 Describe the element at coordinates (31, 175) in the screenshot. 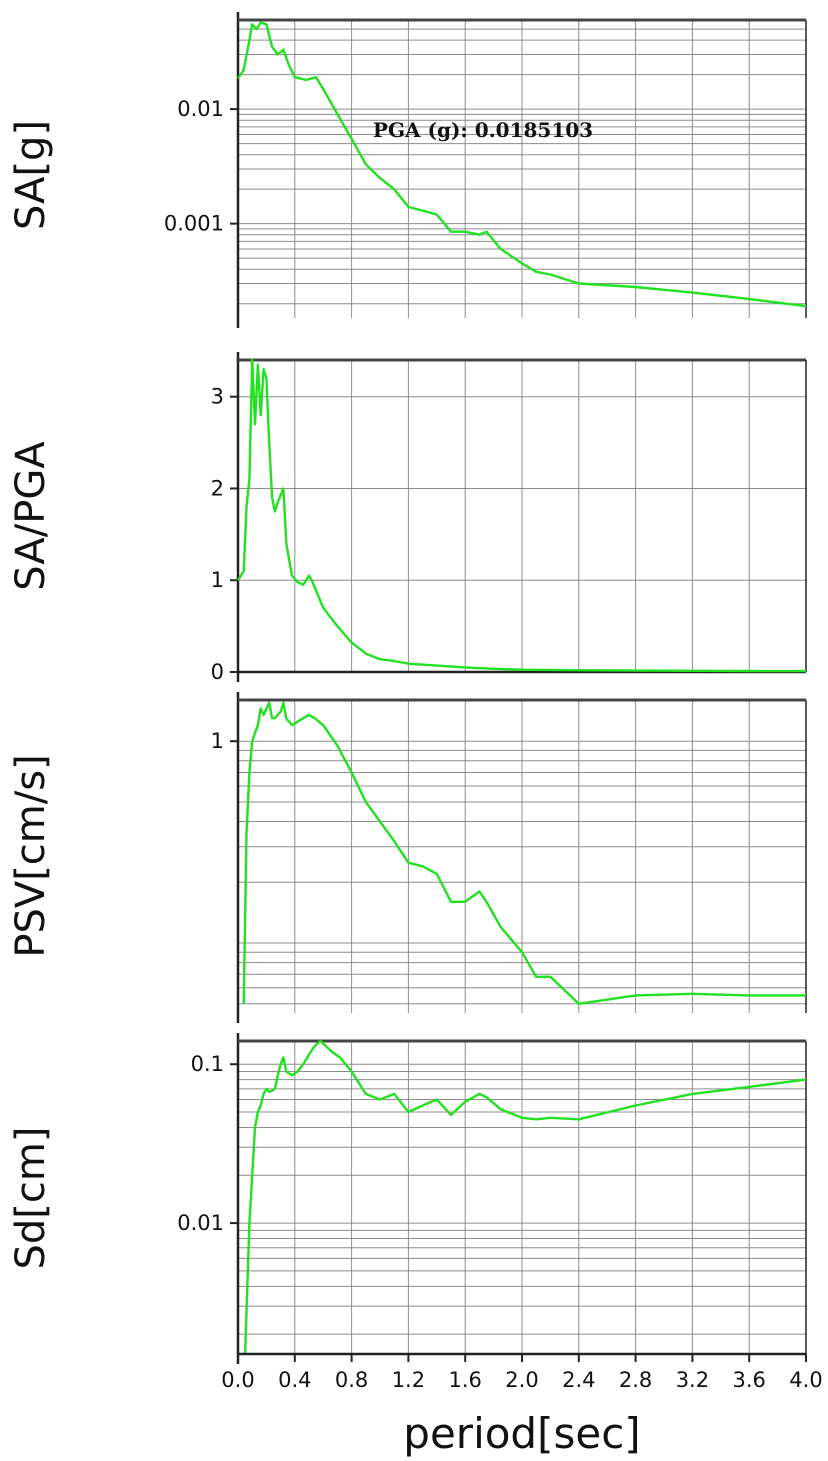

I see `sa-axis-label: SA[g]` at that location.